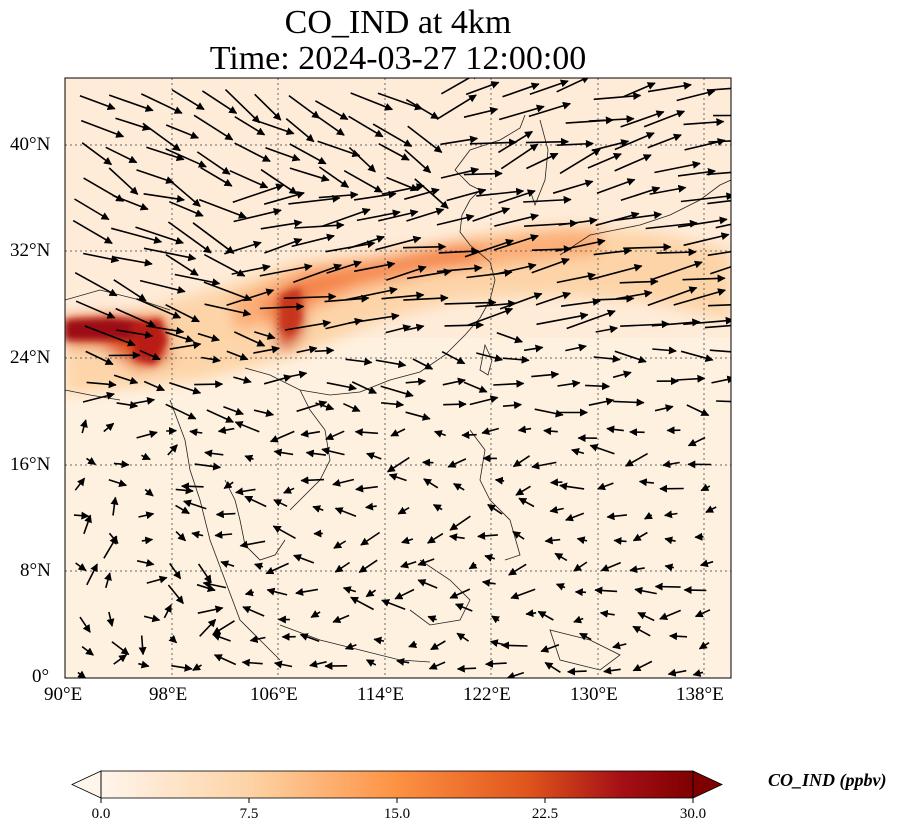 Image resolution: width=915 pixels, height=836 pixels. I want to click on y-tick-label: 0°, so click(41, 676).